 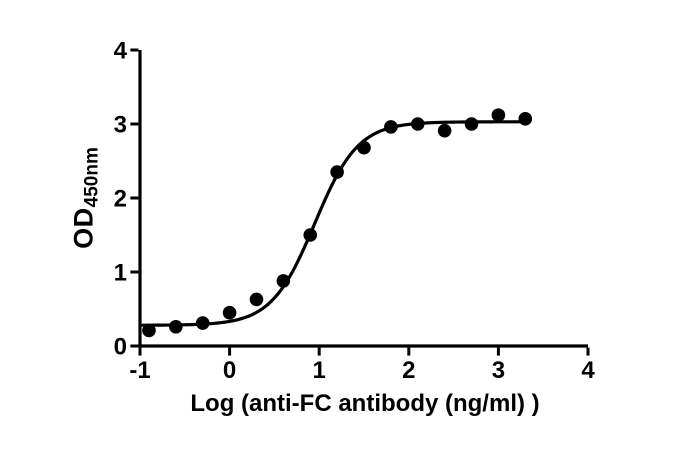 I want to click on y-tick-label: 0, so click(x=120, y=347).